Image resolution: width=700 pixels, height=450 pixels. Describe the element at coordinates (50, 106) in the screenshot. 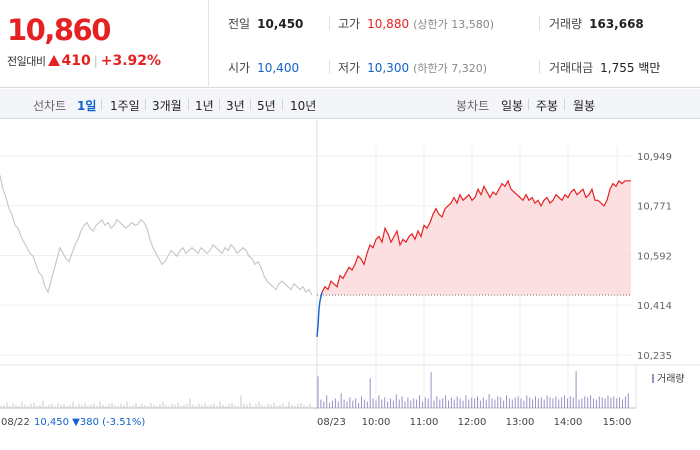

I see `line-chart-label: 선차트` at that location.